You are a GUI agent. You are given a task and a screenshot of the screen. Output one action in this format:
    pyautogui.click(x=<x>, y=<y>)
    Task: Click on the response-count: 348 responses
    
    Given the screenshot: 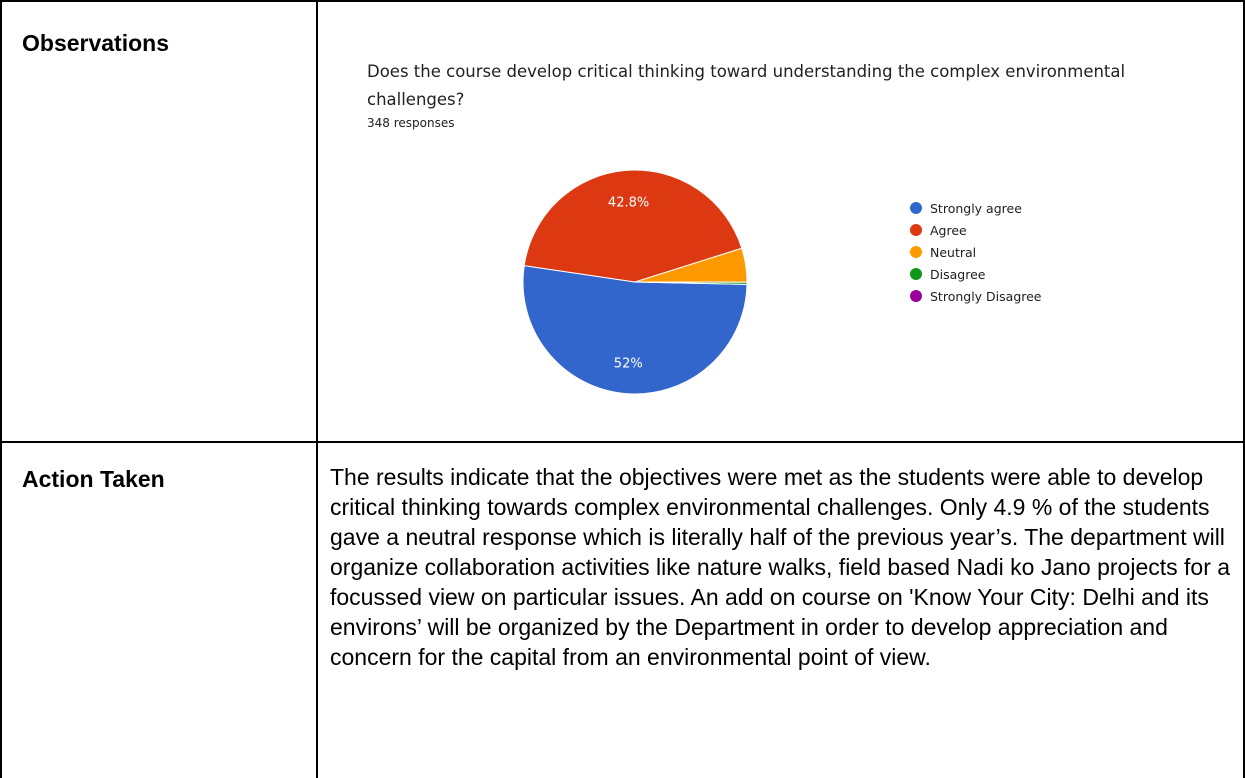 What is the action you would take?
    pyautogui.click(x=411, y=123)
    